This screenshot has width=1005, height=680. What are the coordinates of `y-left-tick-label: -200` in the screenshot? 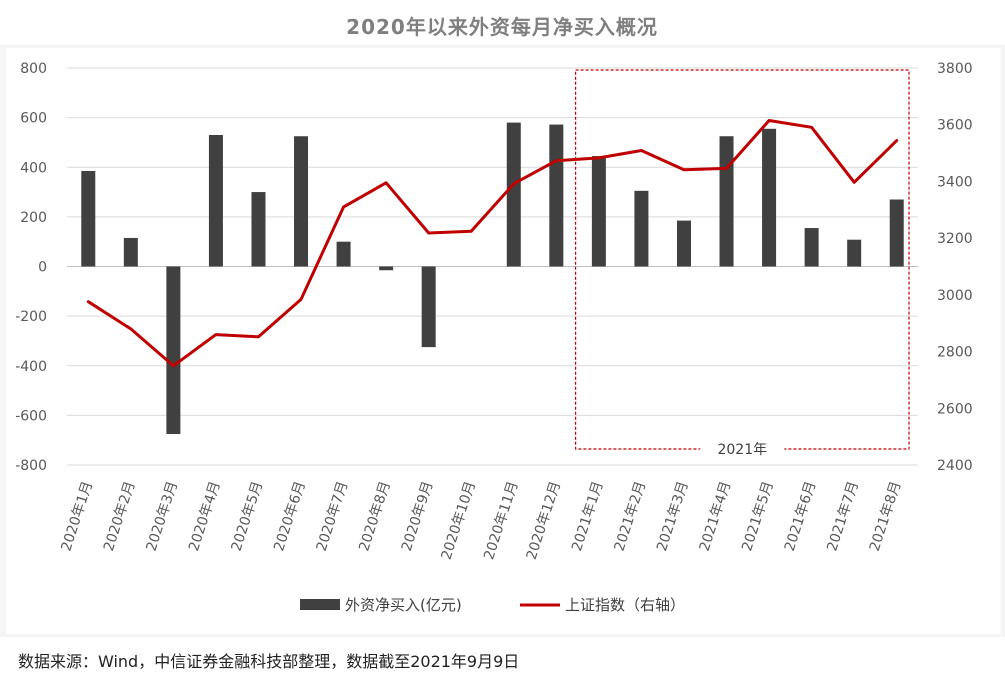 It's located at (31, 317).